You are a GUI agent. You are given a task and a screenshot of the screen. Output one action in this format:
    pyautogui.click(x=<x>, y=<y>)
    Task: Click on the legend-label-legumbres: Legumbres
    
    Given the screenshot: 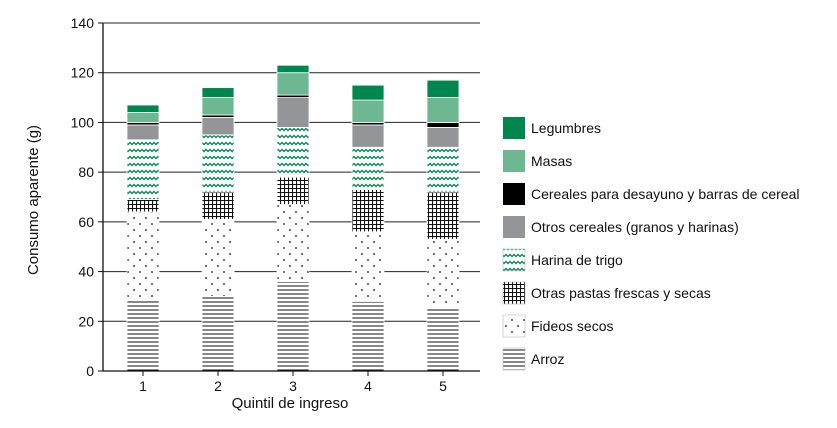 What is the action you would take?
    pyautogui.click(x=566, y=128)
    